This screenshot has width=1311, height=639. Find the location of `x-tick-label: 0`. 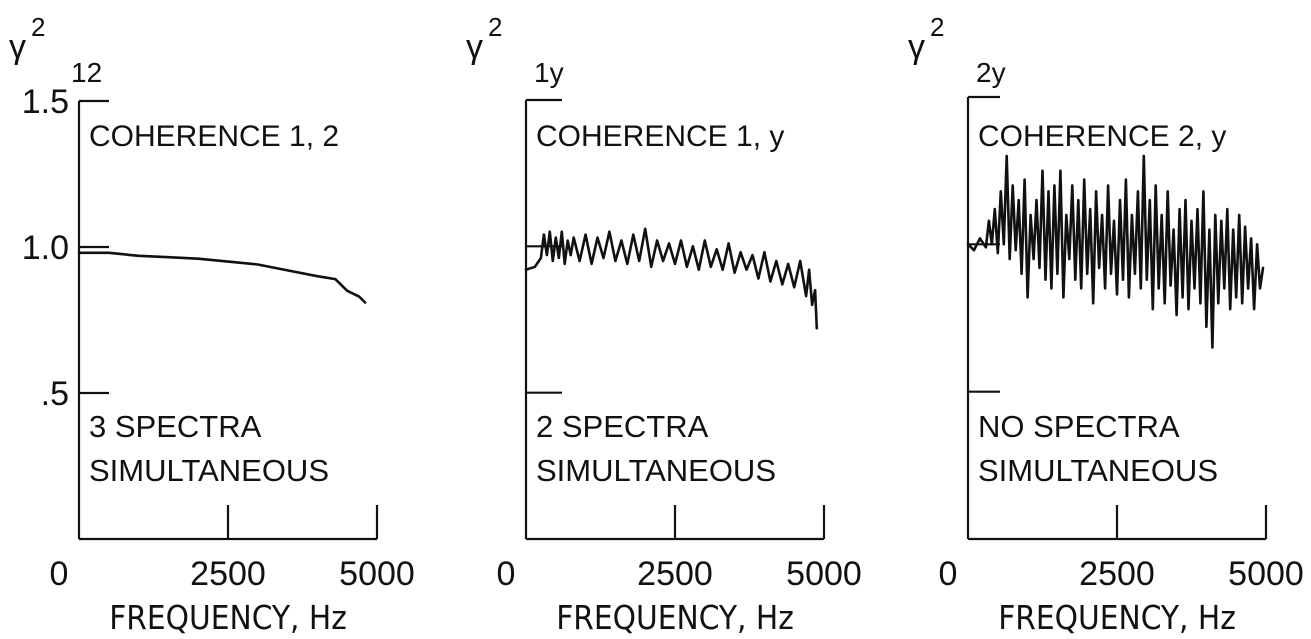

x-tick-label: 0 is located at coordinates (948, 574).